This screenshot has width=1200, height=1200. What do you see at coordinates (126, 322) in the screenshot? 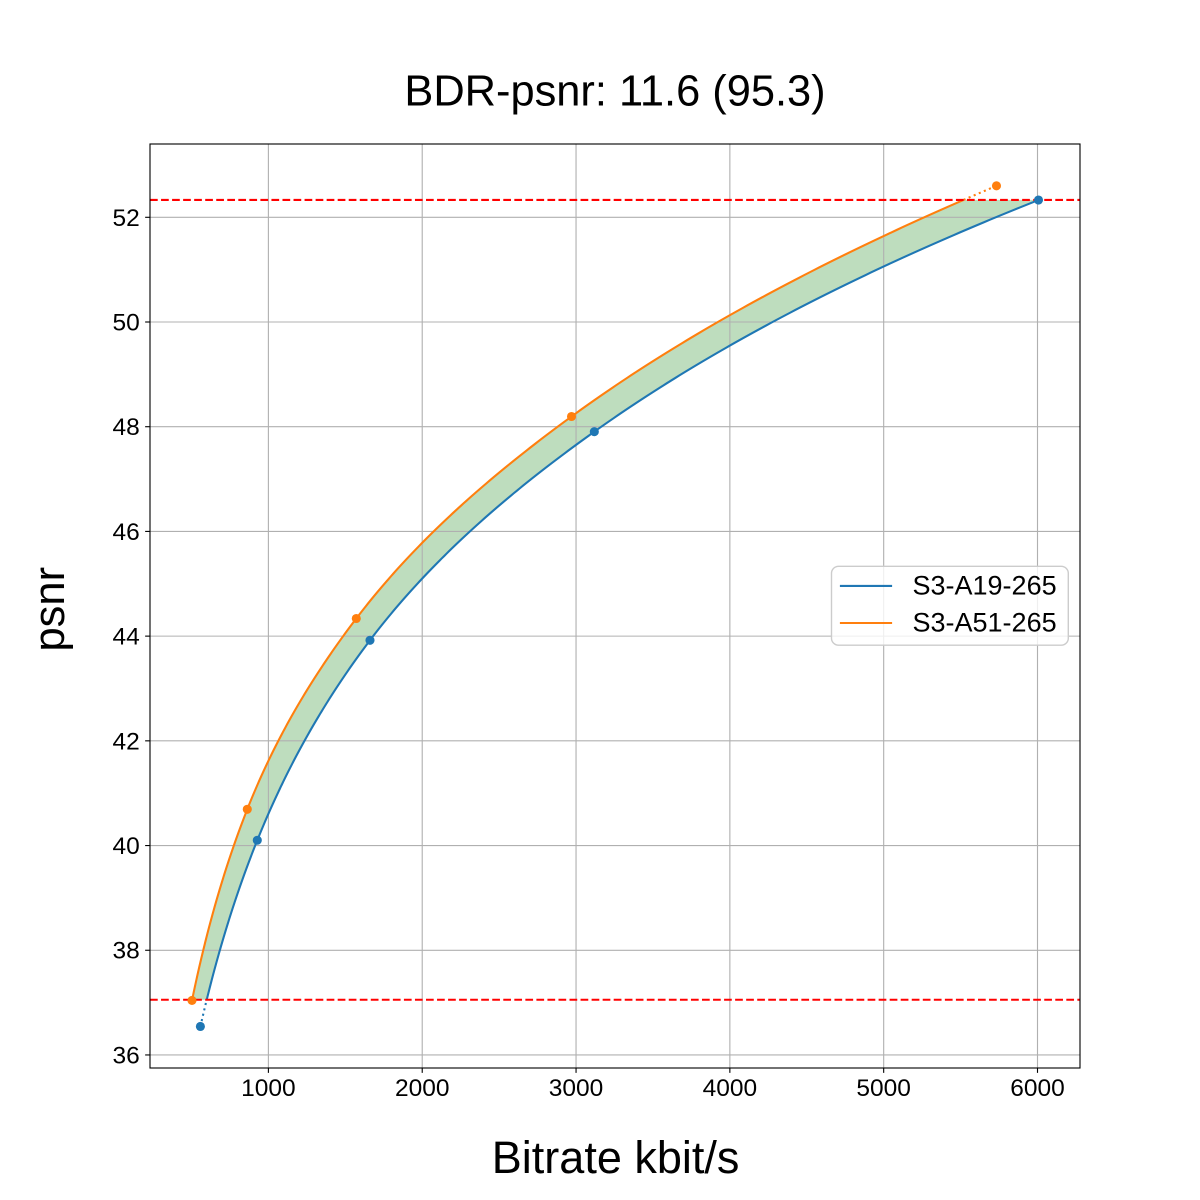
I see `svg-text: 50` at bounding box center [126, 322].